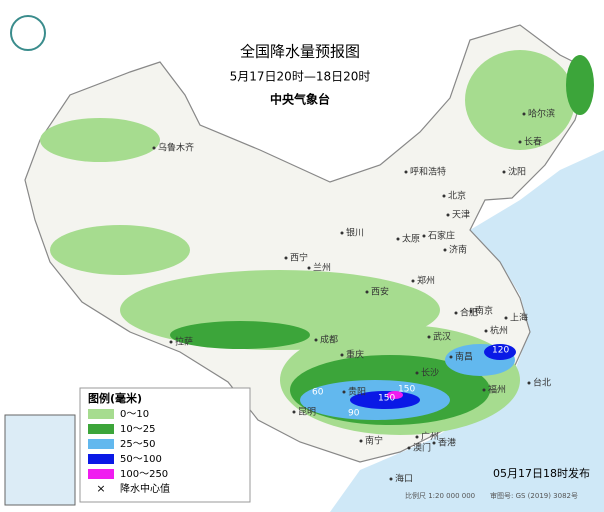 Image resolution: width=604 pixels, height=512 pixels. Describe the element at coordinates (499, 331) in the screenshot. I see `city-label: 杭州` at that location.